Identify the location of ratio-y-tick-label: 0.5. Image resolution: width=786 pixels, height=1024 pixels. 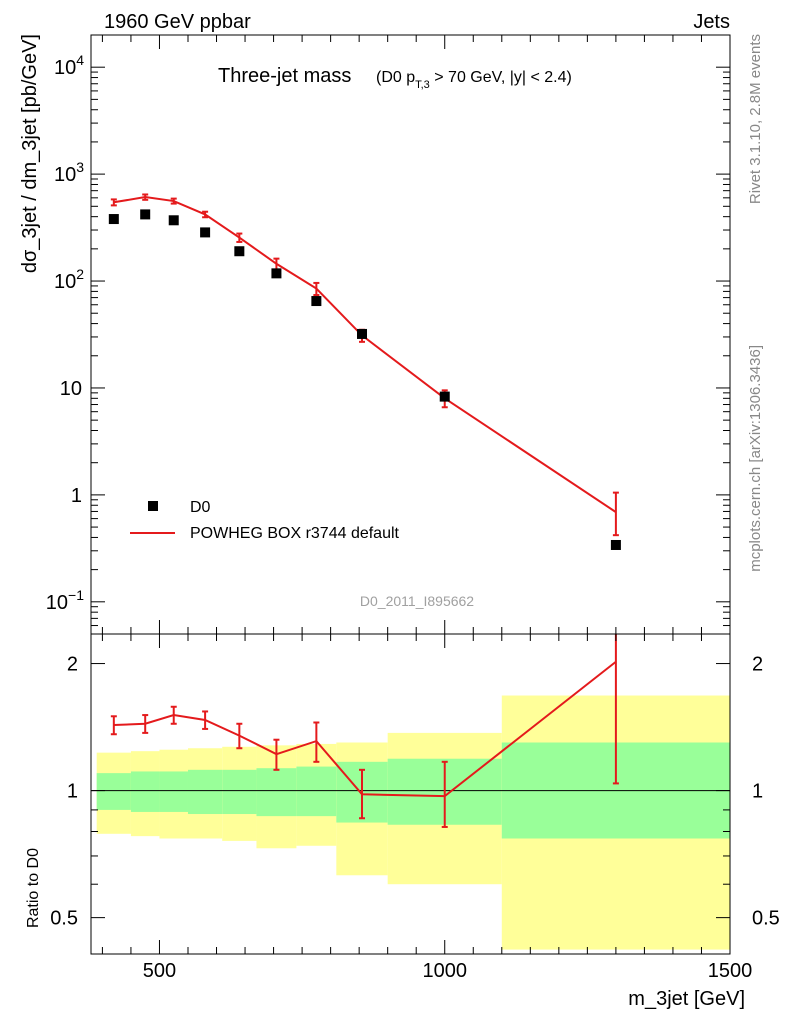
(64, 919).